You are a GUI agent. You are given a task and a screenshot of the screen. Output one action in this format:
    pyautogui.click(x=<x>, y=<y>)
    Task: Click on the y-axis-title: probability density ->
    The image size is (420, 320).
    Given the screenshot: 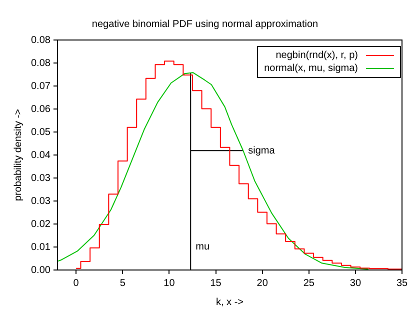 What is the action you would take?
    pyautogui.click(x=18, y=154)
    